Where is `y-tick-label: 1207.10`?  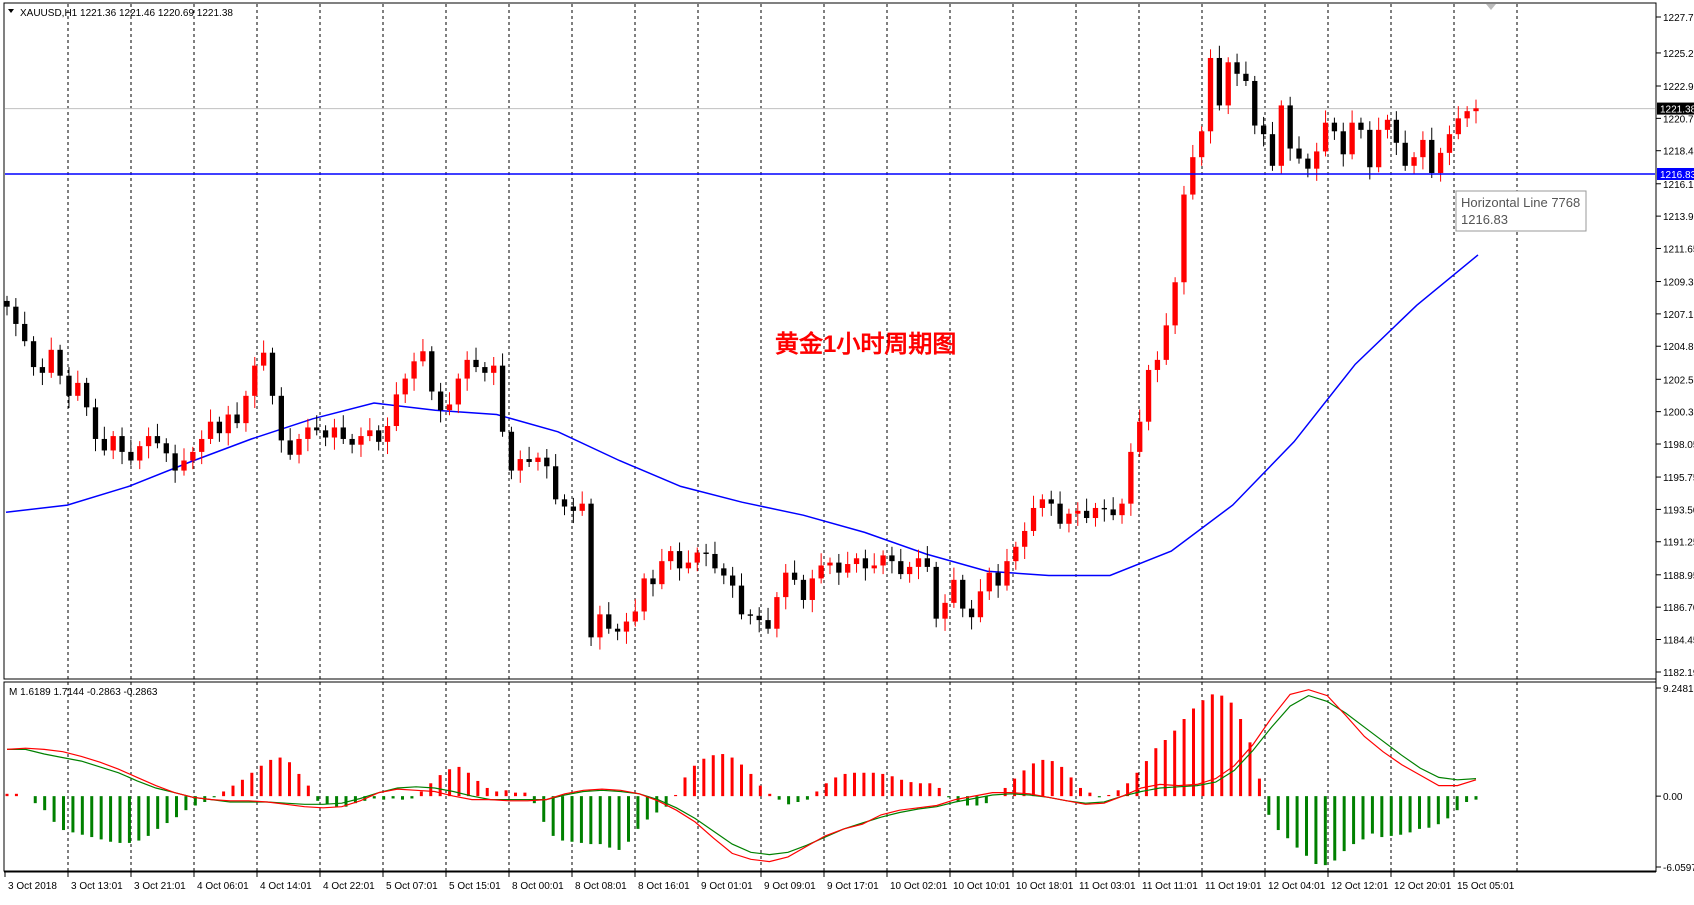
y-tick-label: 1207.10 is located at coordinates (1678, 315).